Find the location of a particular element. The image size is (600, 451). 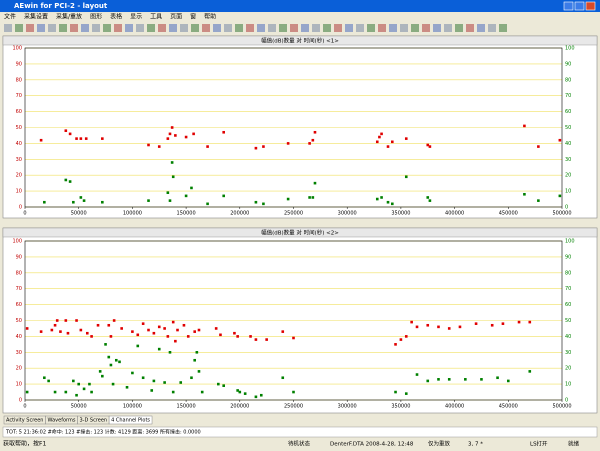

tab-label: 3-D Screen is located at coordinates (93, 421).